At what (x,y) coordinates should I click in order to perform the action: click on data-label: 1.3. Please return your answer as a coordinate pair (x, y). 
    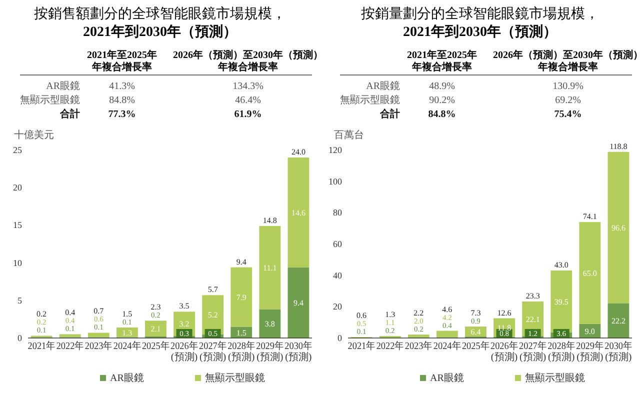
    Looking at the image, I should click on (127, 333).